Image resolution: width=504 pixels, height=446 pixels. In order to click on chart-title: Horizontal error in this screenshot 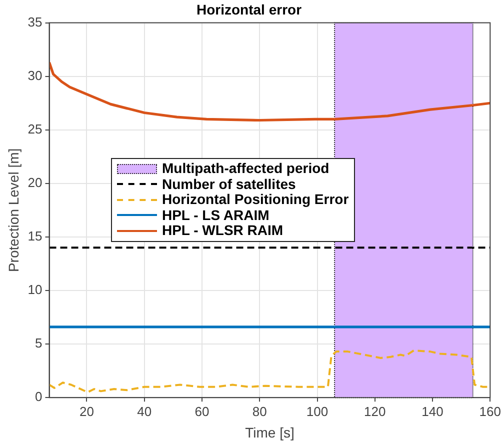, I will do `click(249, 9)`.